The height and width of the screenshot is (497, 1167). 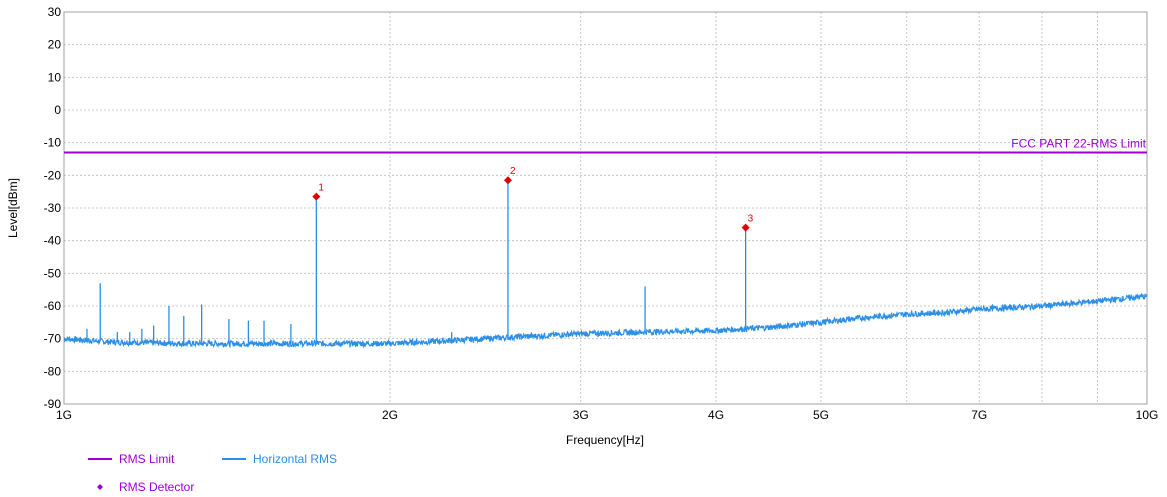 I want to click on y-tick-label: -10, so click(x=53, y=143).